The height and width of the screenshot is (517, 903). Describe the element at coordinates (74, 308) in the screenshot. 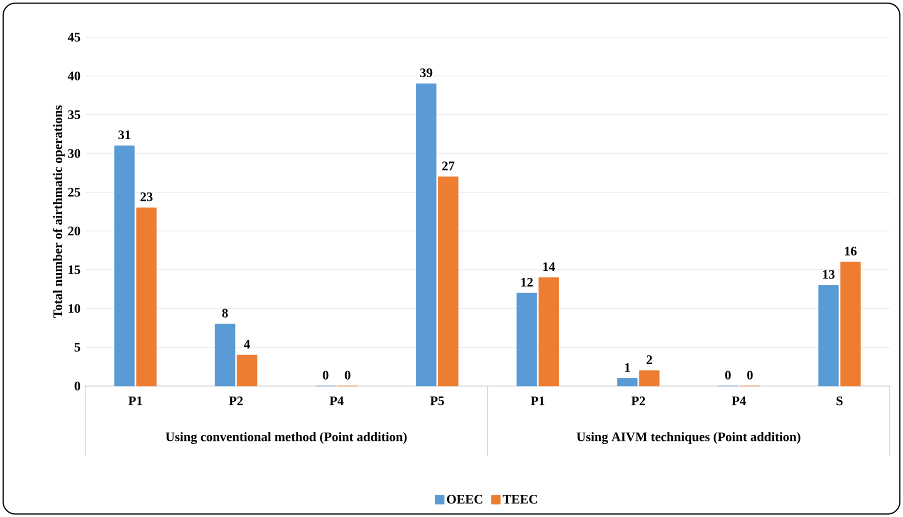

I see `y-tick-label: 10` at that location.